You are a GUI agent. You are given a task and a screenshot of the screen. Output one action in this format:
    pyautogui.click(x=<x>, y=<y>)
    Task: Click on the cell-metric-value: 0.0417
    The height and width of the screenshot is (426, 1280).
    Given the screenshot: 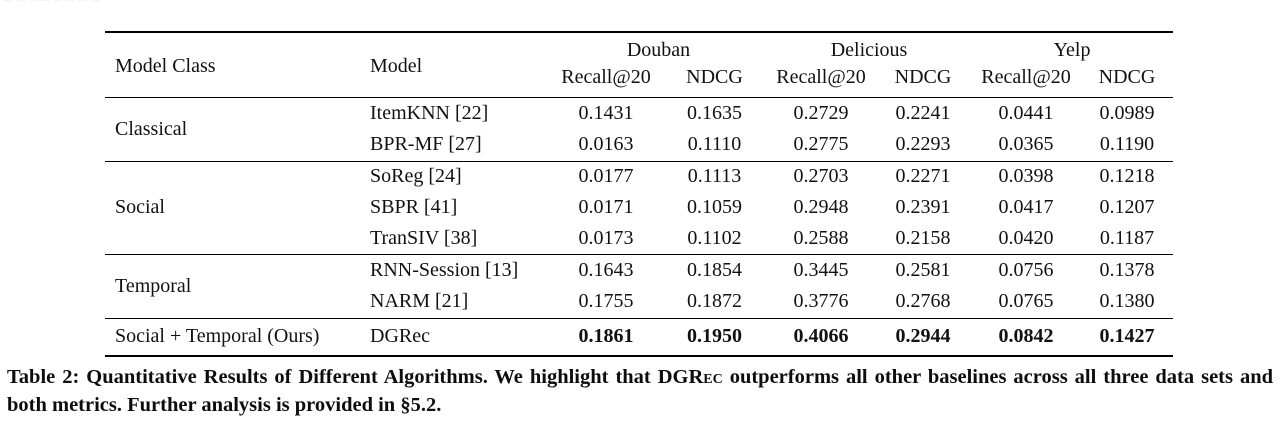 What is the action you would take?
    pyautogui.click(x=1026, y=207)
    